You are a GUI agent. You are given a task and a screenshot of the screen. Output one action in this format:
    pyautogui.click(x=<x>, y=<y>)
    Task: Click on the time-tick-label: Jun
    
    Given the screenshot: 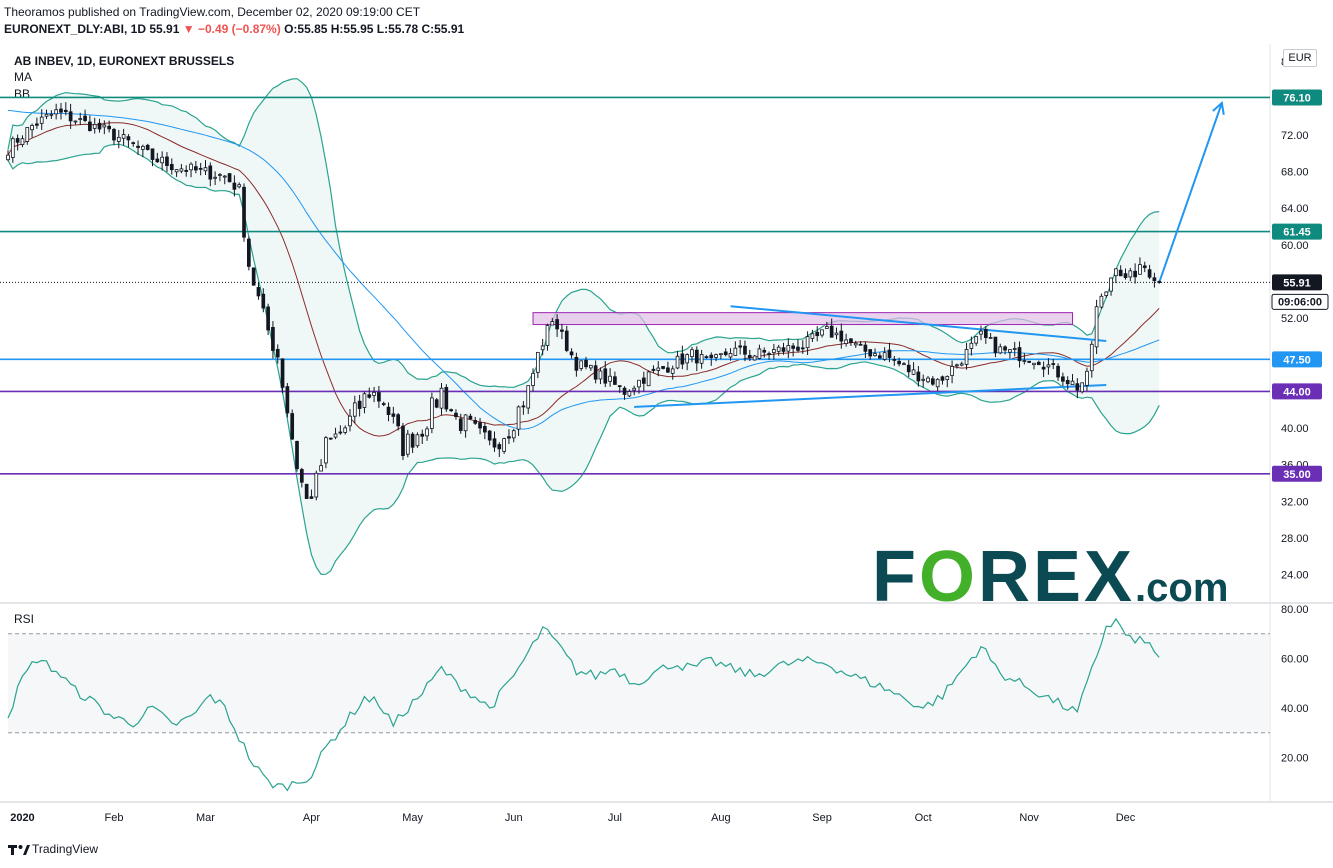 What is the action you would take?
    pyautogui.click(x=514, y=818)
    